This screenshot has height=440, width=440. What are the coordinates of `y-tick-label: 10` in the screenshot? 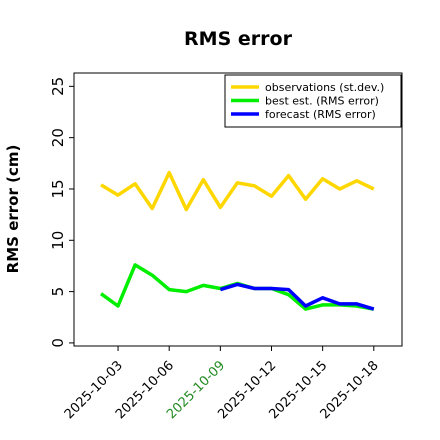 It's located at (58, 240).